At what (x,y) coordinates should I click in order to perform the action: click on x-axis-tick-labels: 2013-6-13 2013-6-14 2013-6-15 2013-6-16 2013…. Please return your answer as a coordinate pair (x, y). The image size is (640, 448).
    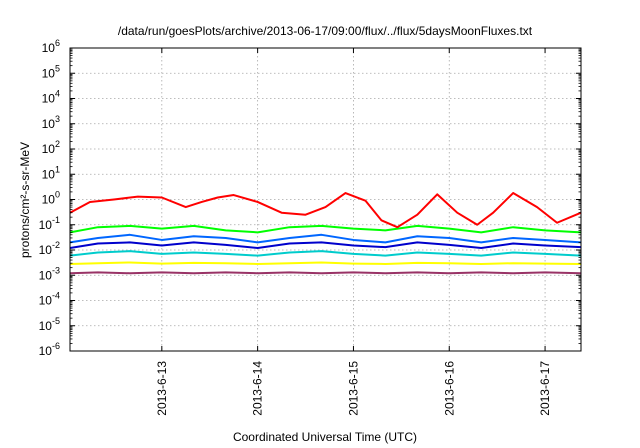
    Looking at the image, I should click on (353, 388).